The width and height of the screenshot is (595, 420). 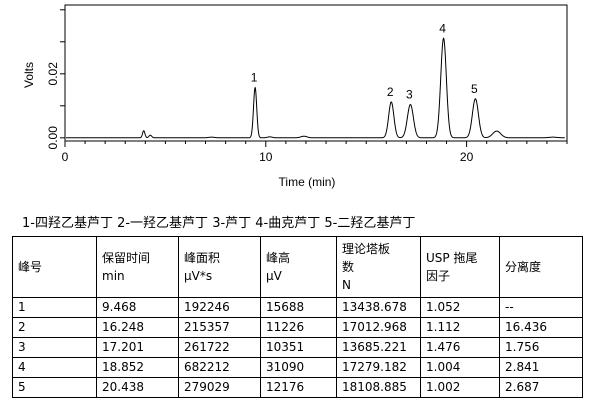 I want to click on table-cell: 1, so click(x=54, y=307).